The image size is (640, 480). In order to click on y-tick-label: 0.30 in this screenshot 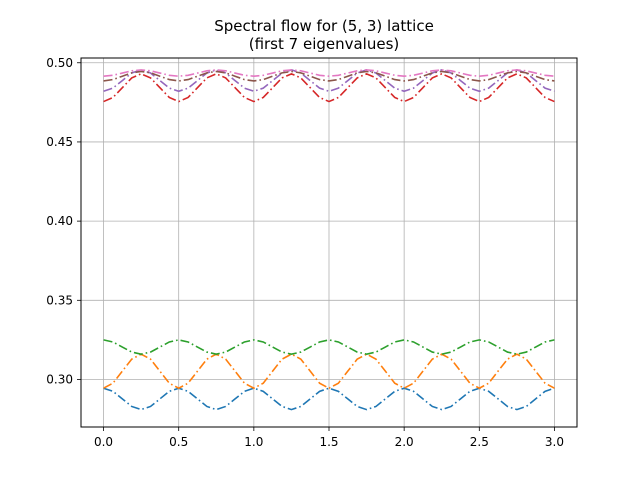, I will do `click(59, 379)`.